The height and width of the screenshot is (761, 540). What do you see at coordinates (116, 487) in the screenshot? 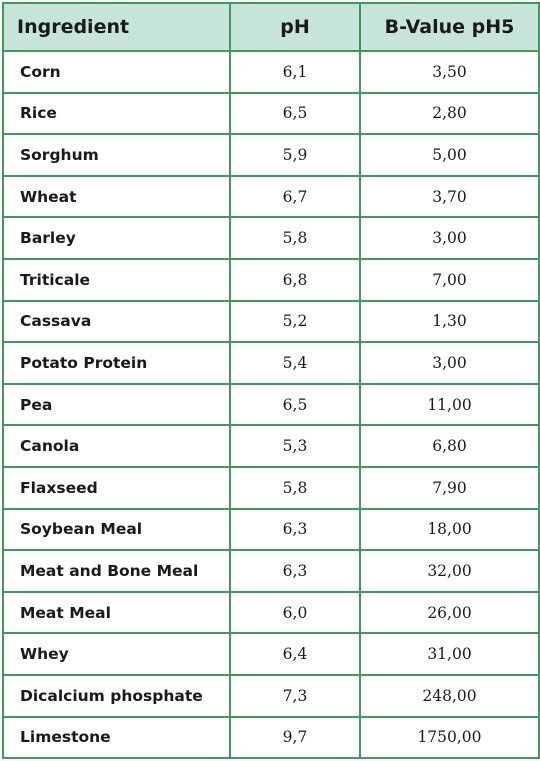
I see `ingredient-cell: Flaxseed` at bounding box center [116, 487].